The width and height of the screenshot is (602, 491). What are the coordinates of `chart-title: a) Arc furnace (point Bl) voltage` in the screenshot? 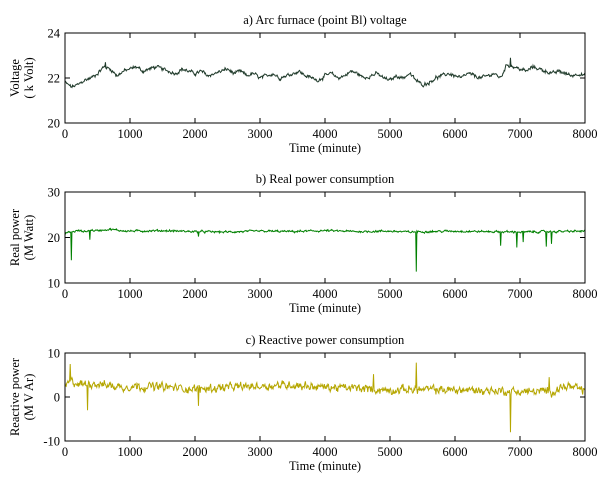 It's located at (325, 20).